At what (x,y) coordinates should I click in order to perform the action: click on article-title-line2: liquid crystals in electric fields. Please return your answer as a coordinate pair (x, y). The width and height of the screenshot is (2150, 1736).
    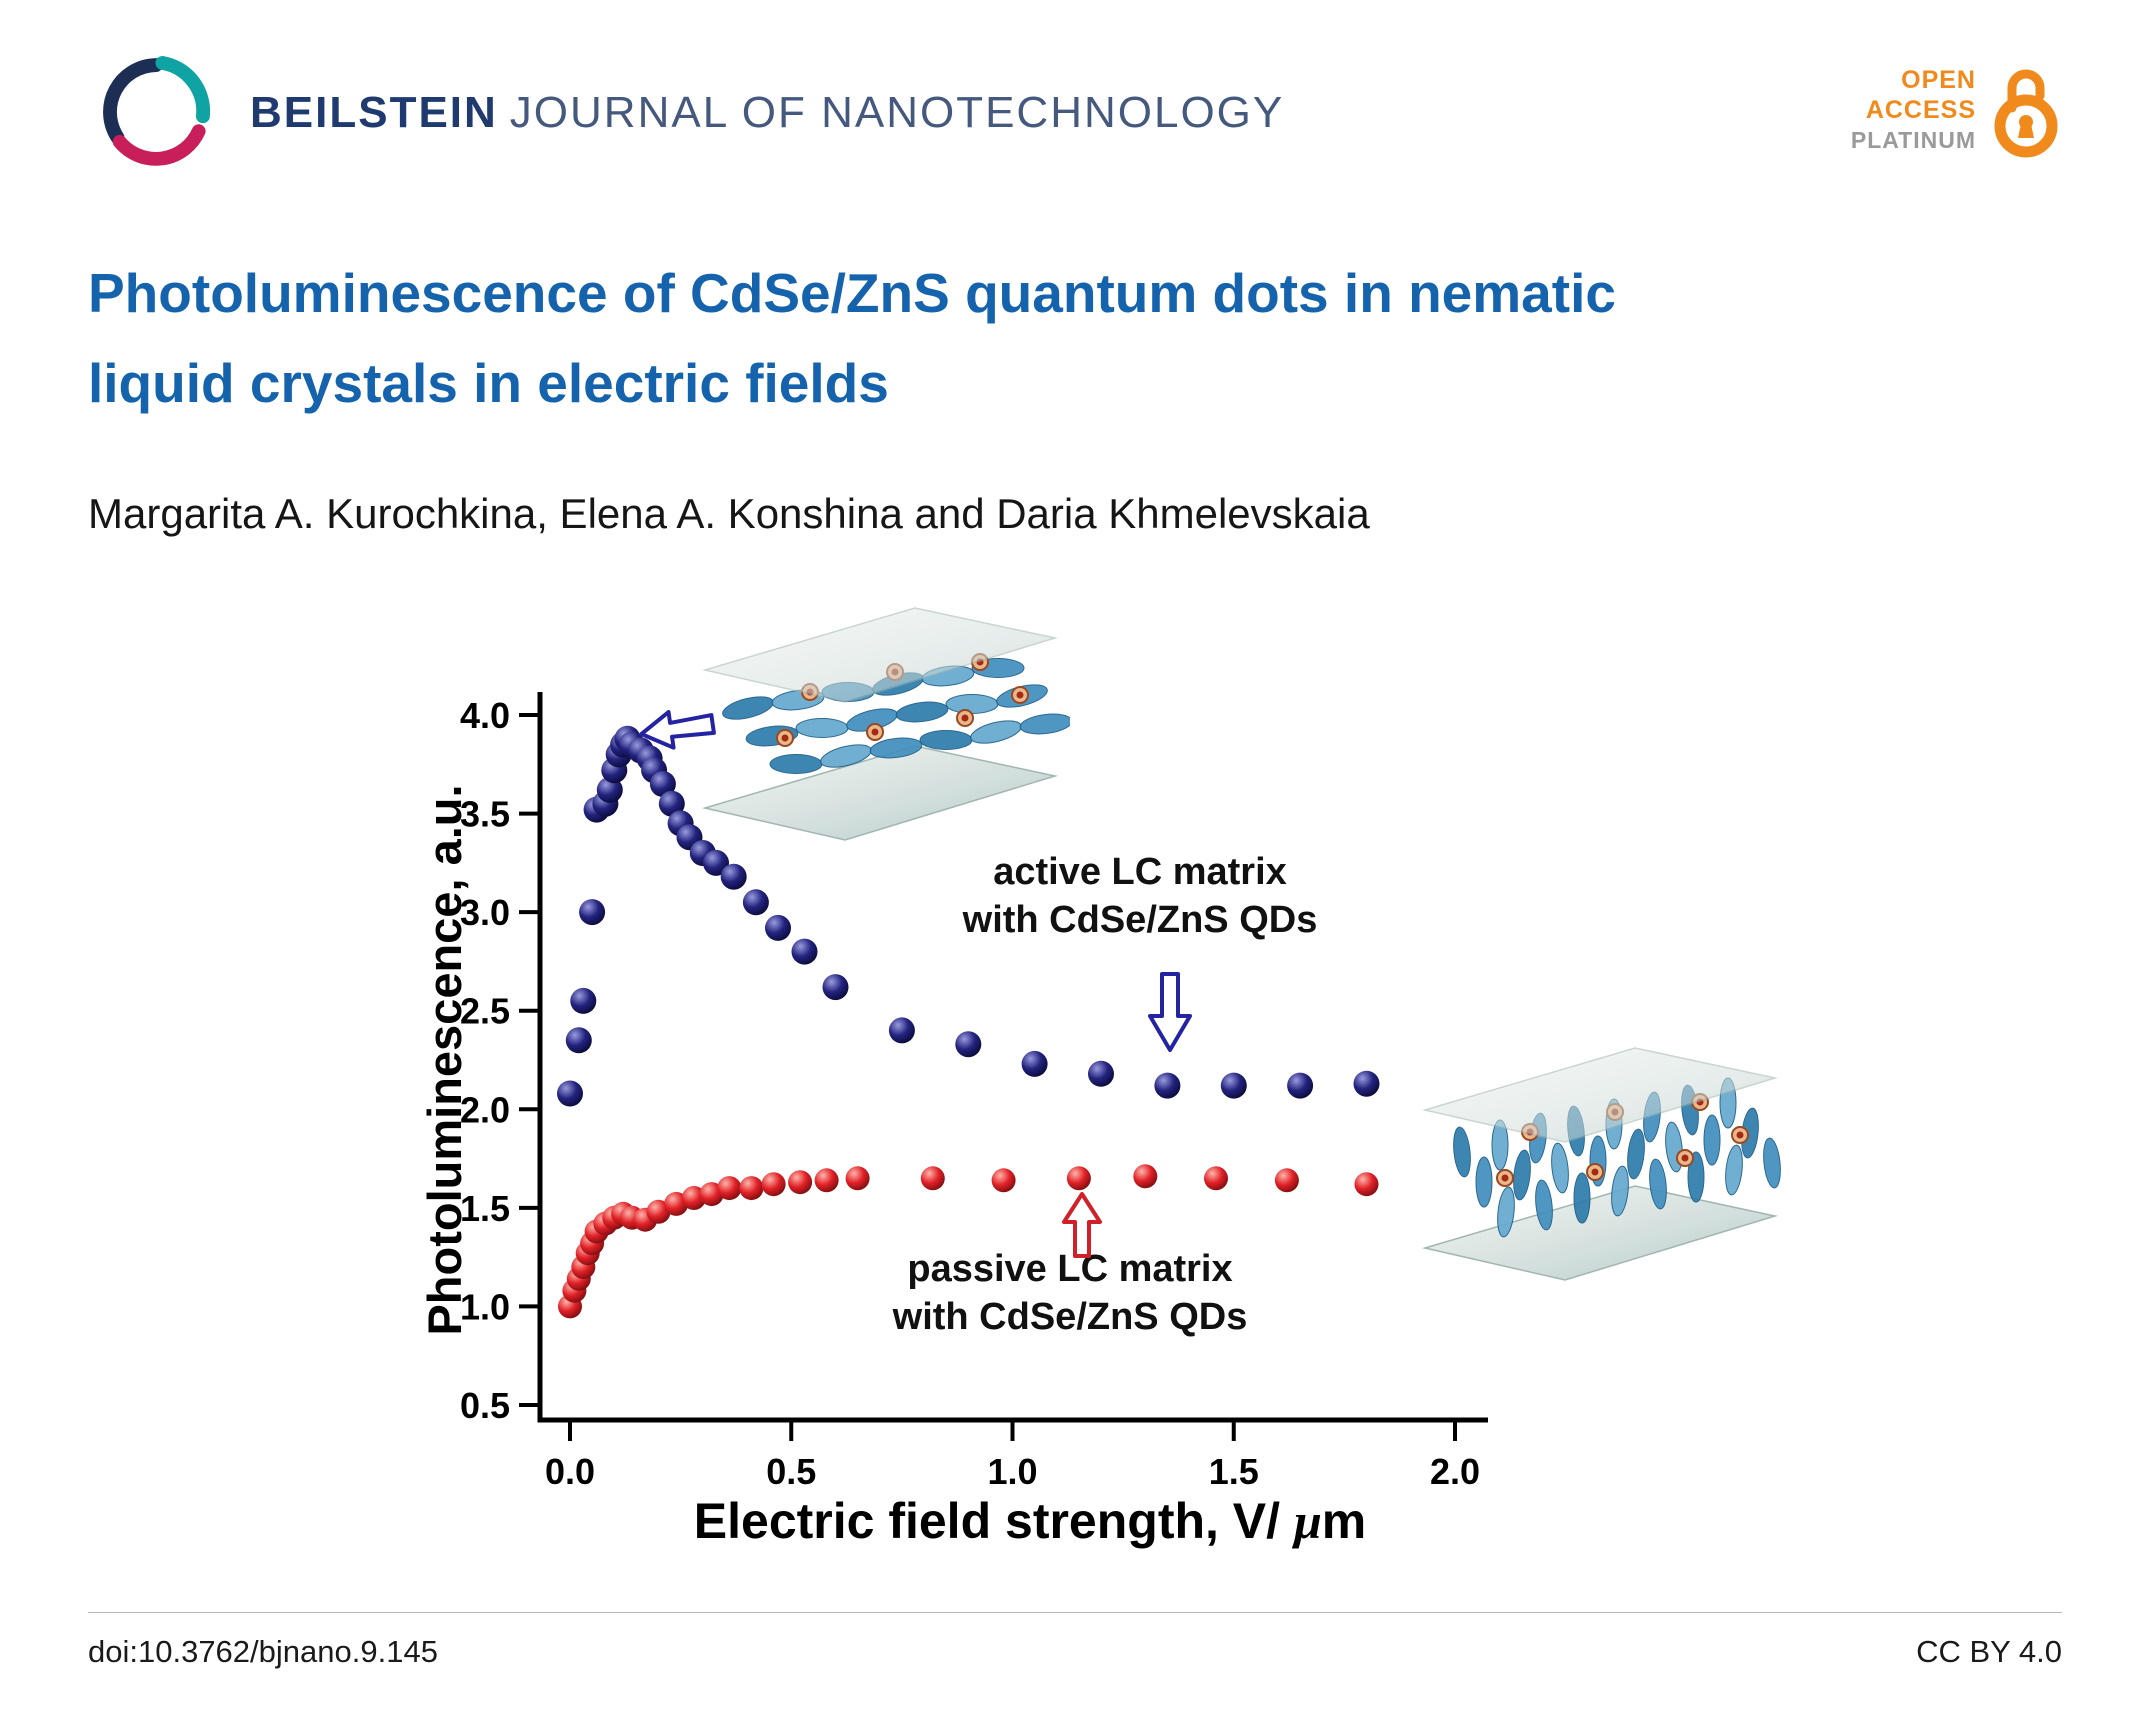
    Looking at the image, I should click on (488, 383).